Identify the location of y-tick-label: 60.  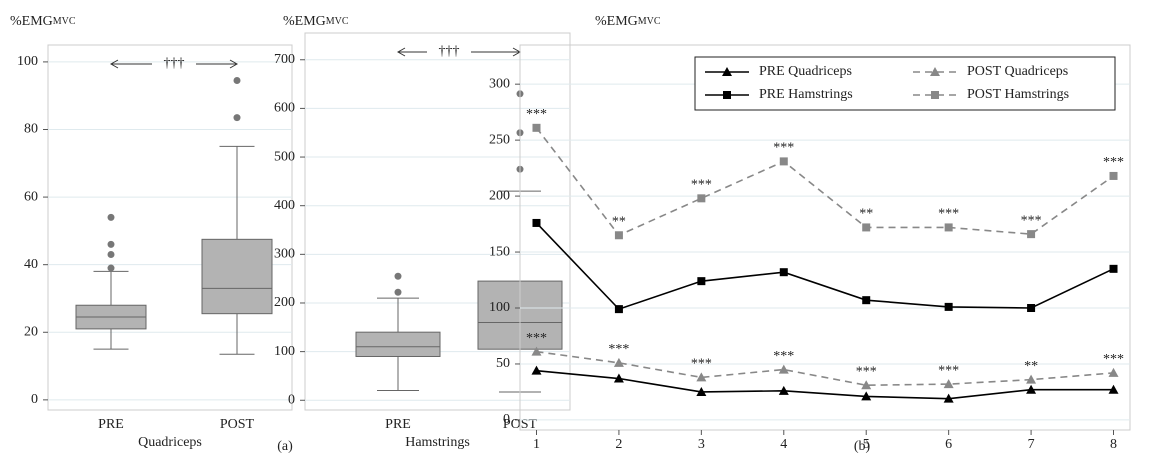
(31, 196).